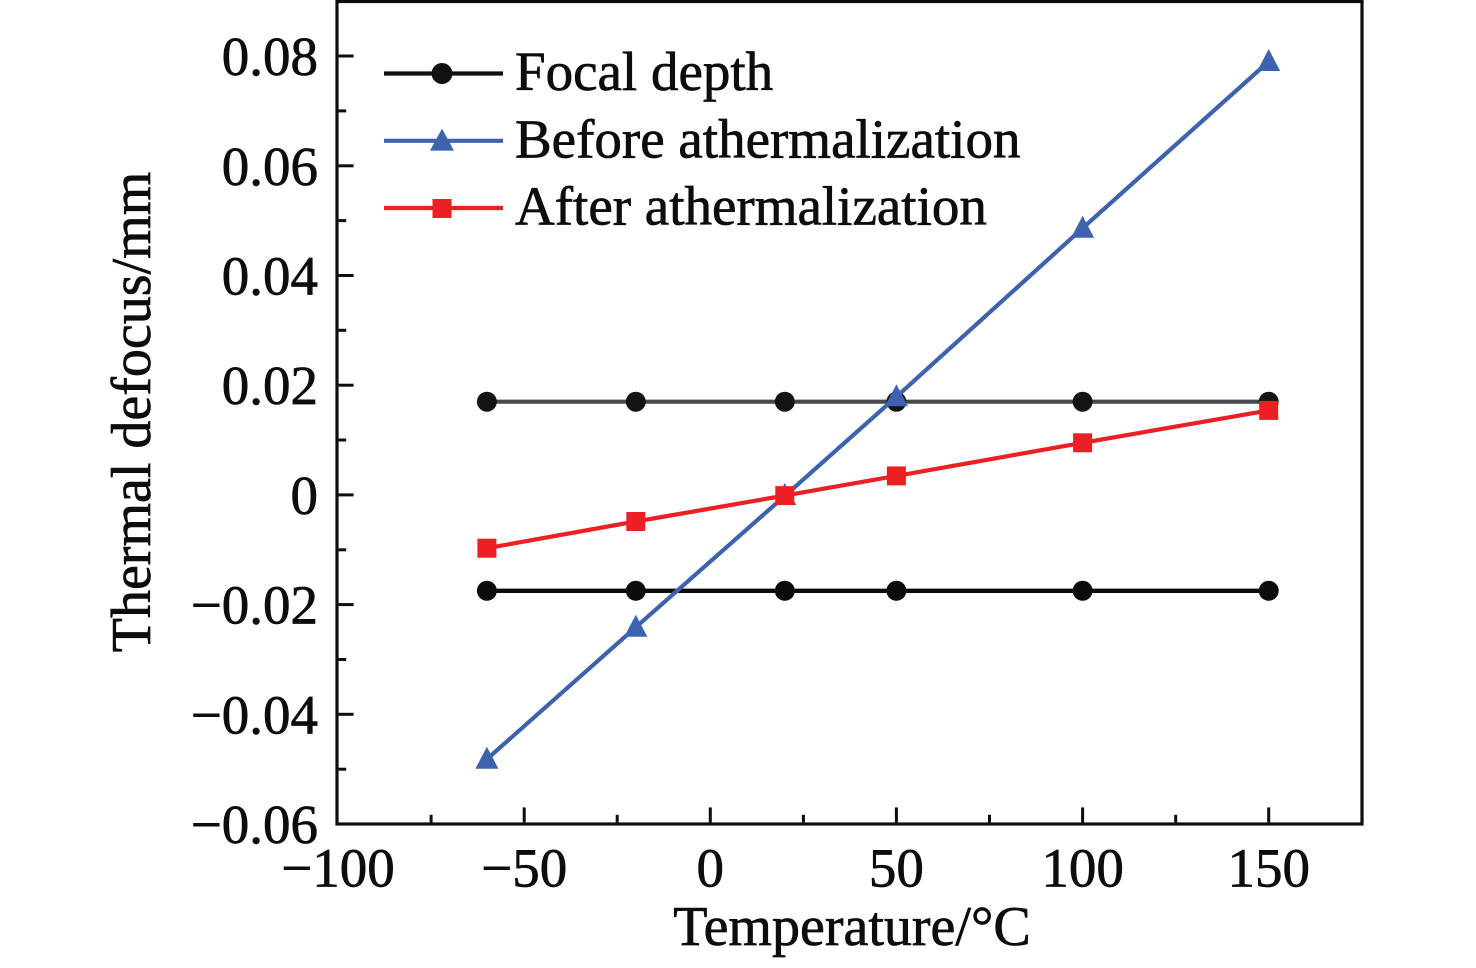 Image resolution: width=1476 pixels, height=968 pixels. What do you see at coordinates (1082, 868) in the screenshot?
I see `svg-text: 100` at bounding box center [1082, 868].